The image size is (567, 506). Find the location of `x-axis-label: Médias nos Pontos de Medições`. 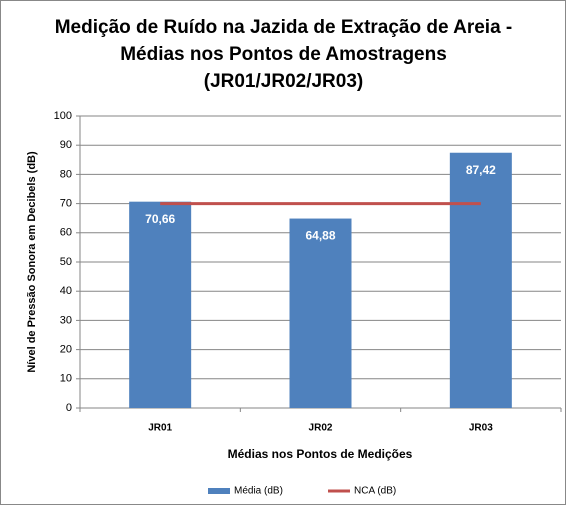

x-axis-label: Médias nos Pontos de Medições is located at coordinates (320, 454).